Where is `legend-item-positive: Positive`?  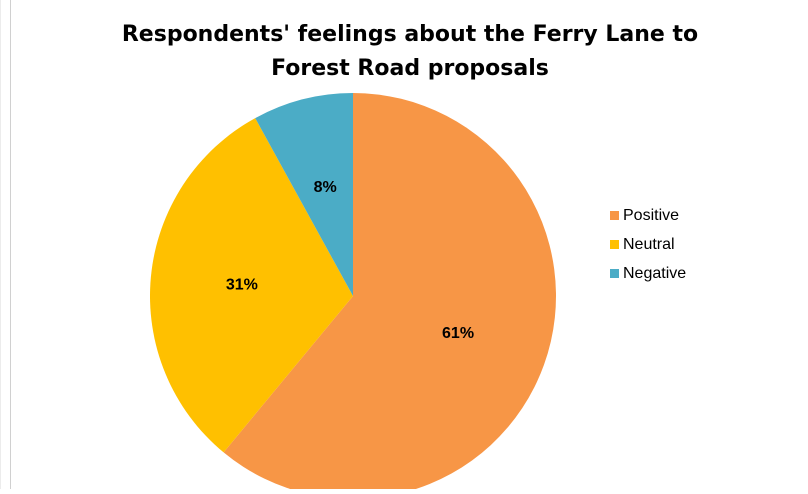 legend-item-positive: Positive is located at coordinates (648, 215).